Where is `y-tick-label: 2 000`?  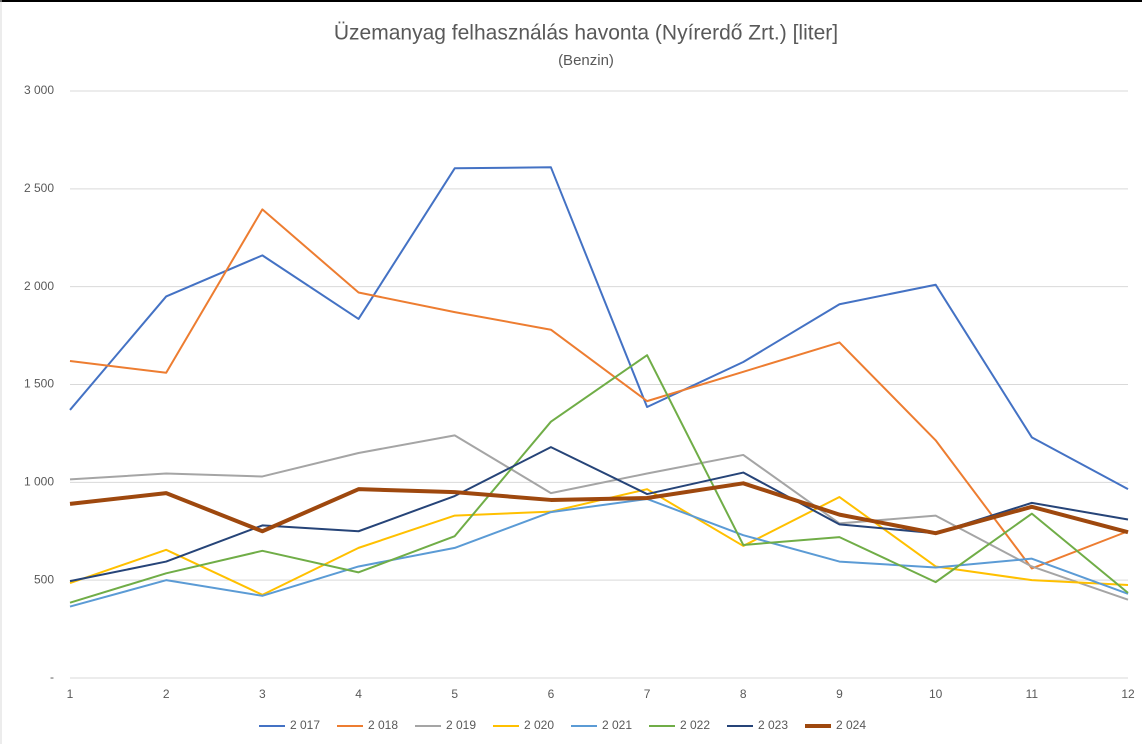 y-tick-label: 2 000 is located at coordinates (39, 286).